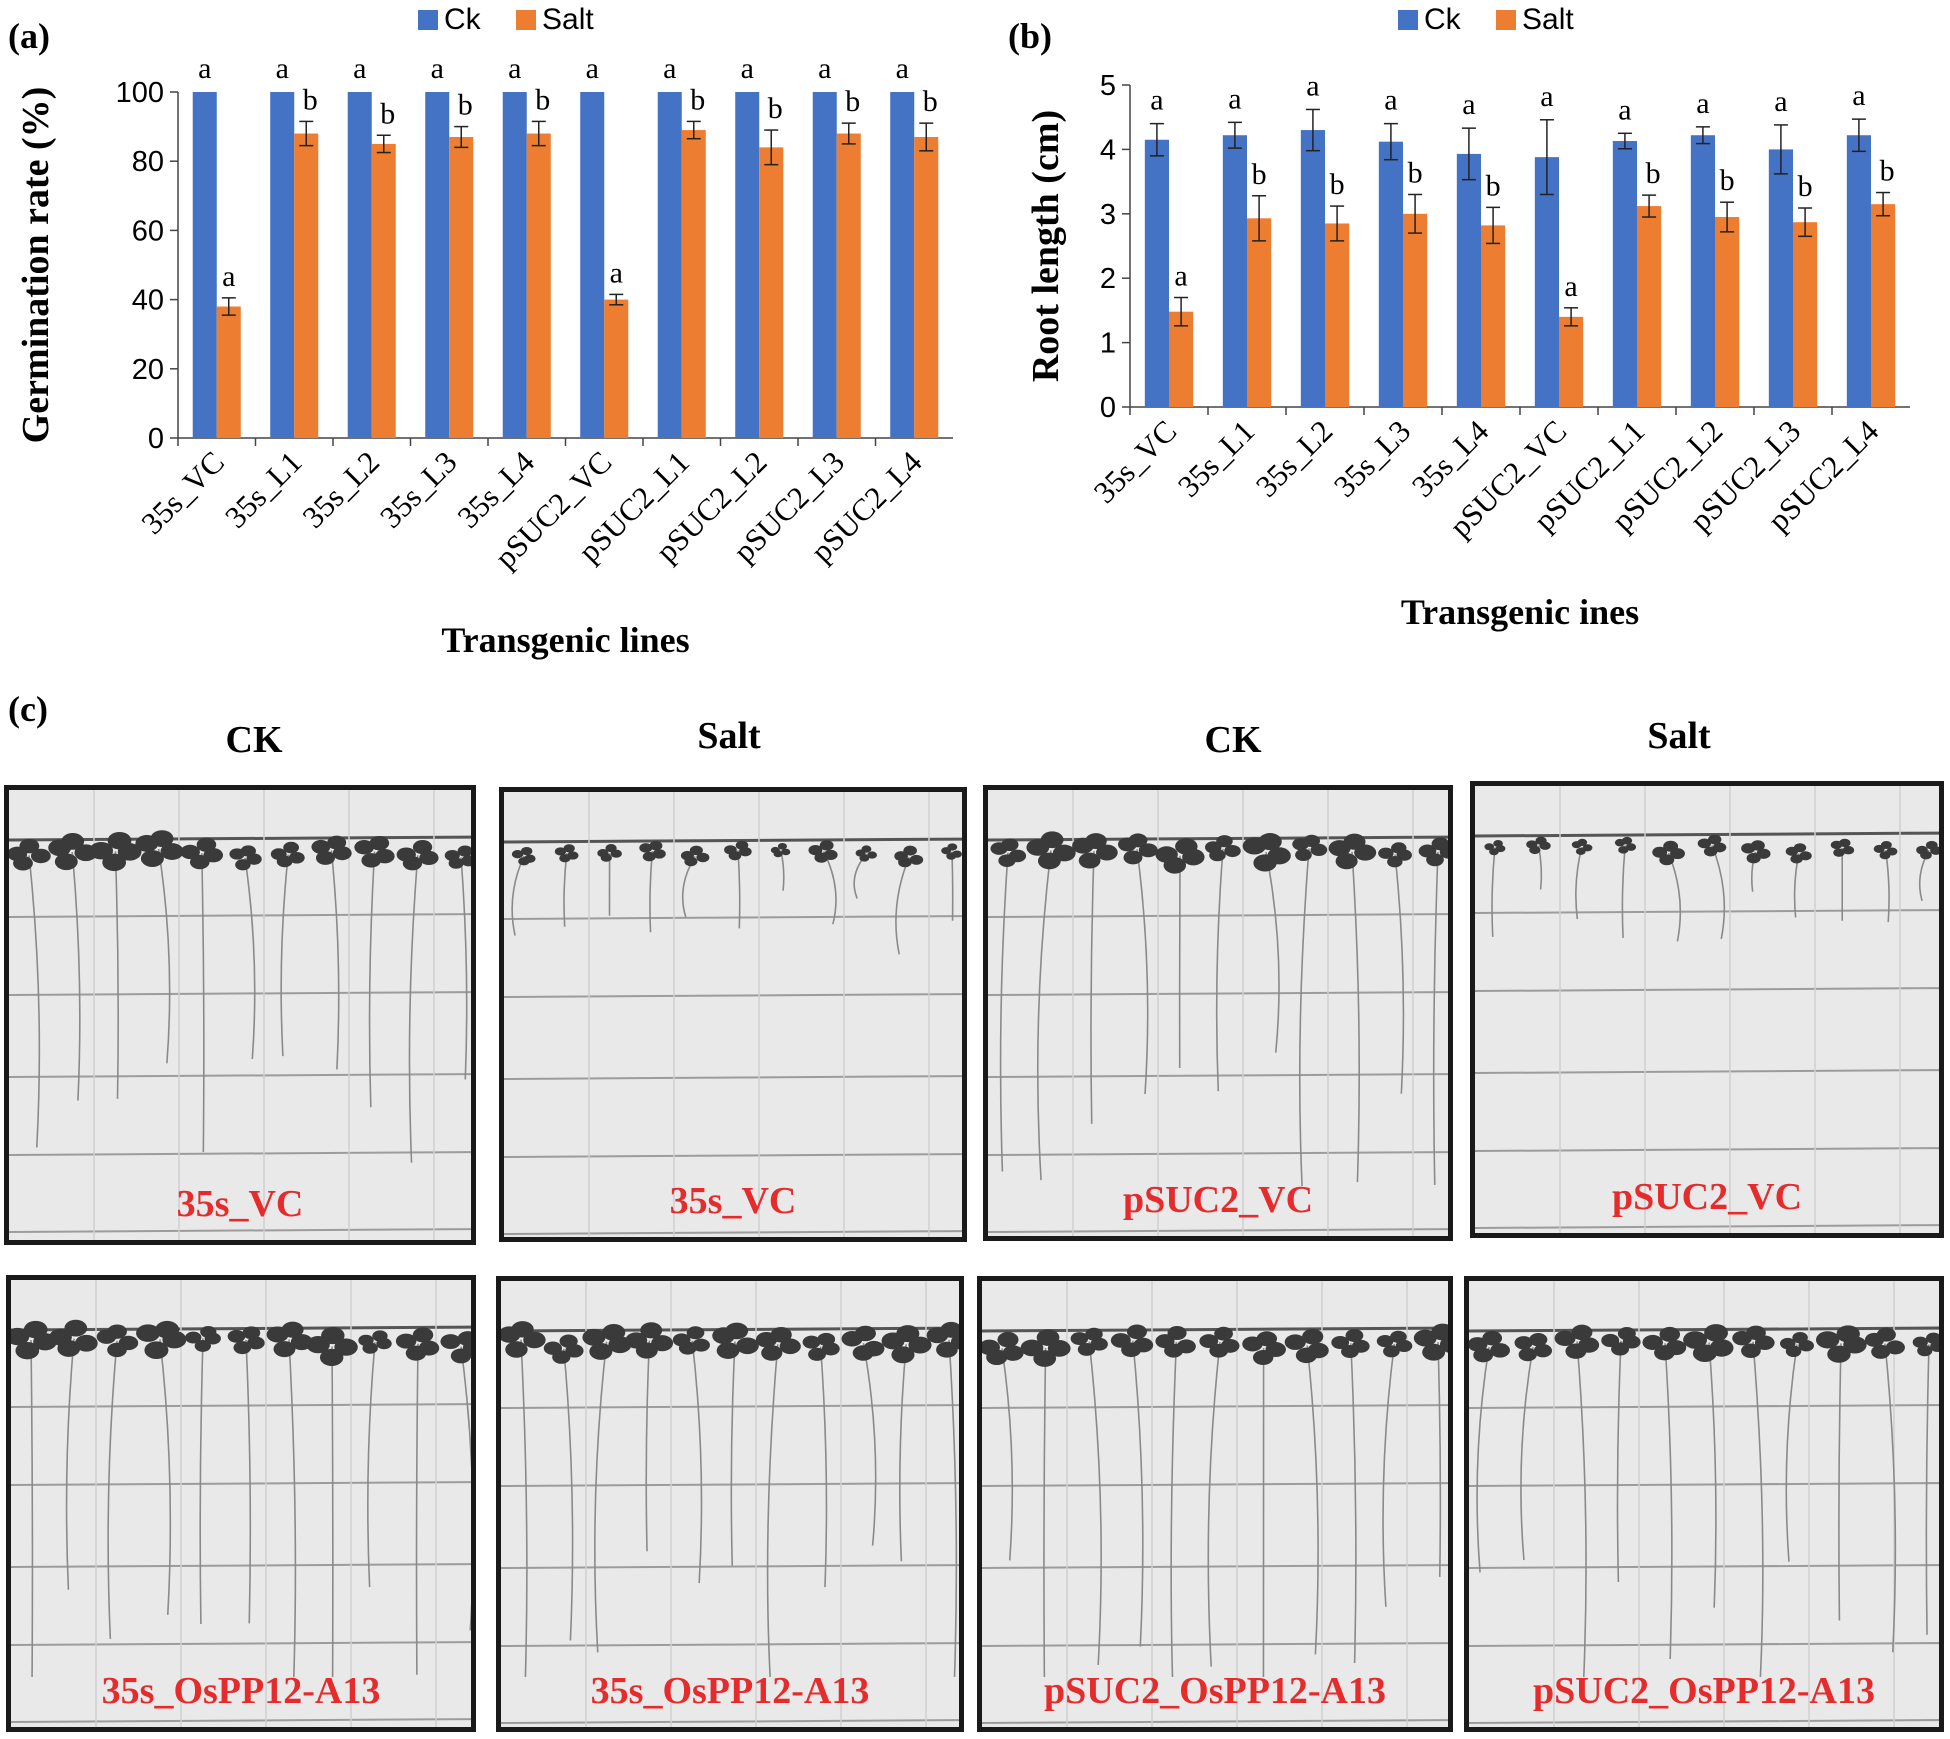 The image size is (1950, 1739). I want to click on photo-salt-psuc2-ospp12: pSUC2_OsPP12-A13, so click(1704, 1504).